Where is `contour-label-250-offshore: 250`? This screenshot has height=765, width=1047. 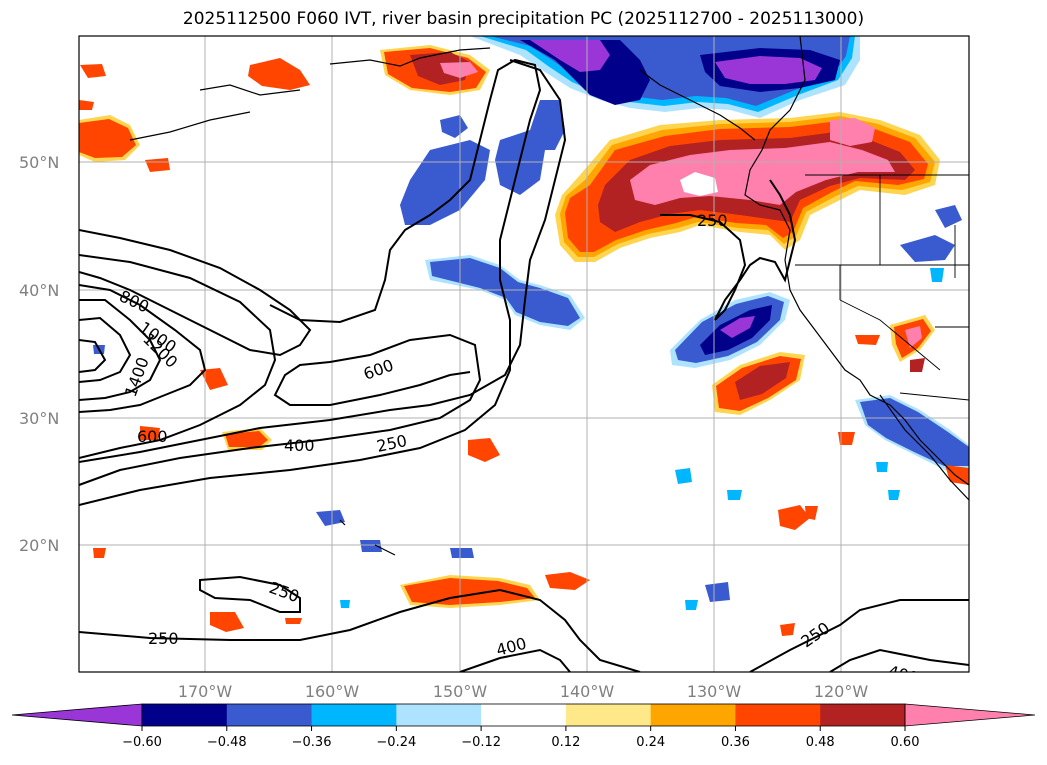
contour-label-250-offshore: 250 is located at coordinates (712, 220).